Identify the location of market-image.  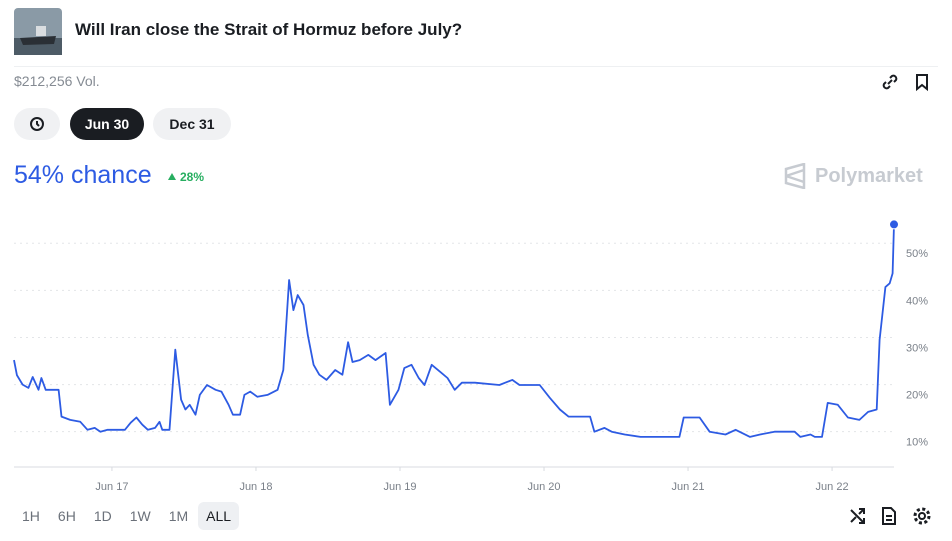
(38, 31).